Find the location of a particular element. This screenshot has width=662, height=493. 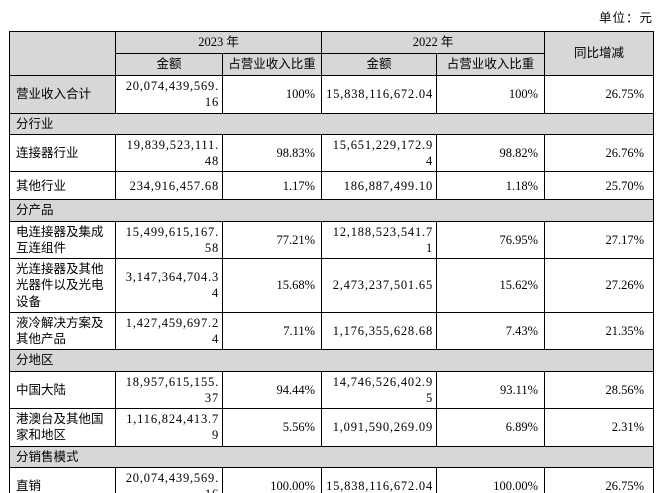

share-2023: 94.44% is located at coordinates (272, 389).